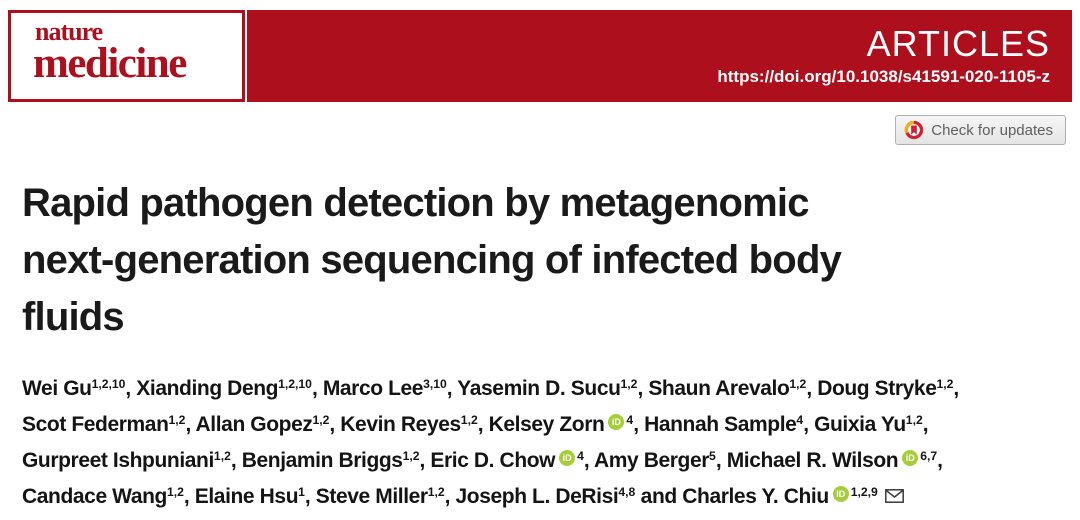  What do you see at coordinates (415, 203) in the screenshot?
I see `title-line: Rapid pathogen detection by metagenomic` at bounding box center [415, 203].